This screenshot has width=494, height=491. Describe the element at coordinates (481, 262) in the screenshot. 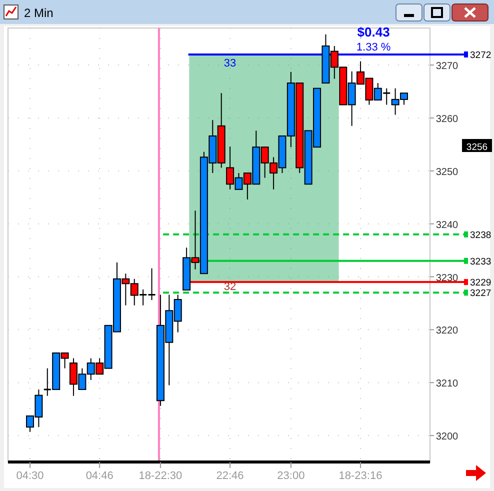

I see `ref-line-label: 3233` at that location.